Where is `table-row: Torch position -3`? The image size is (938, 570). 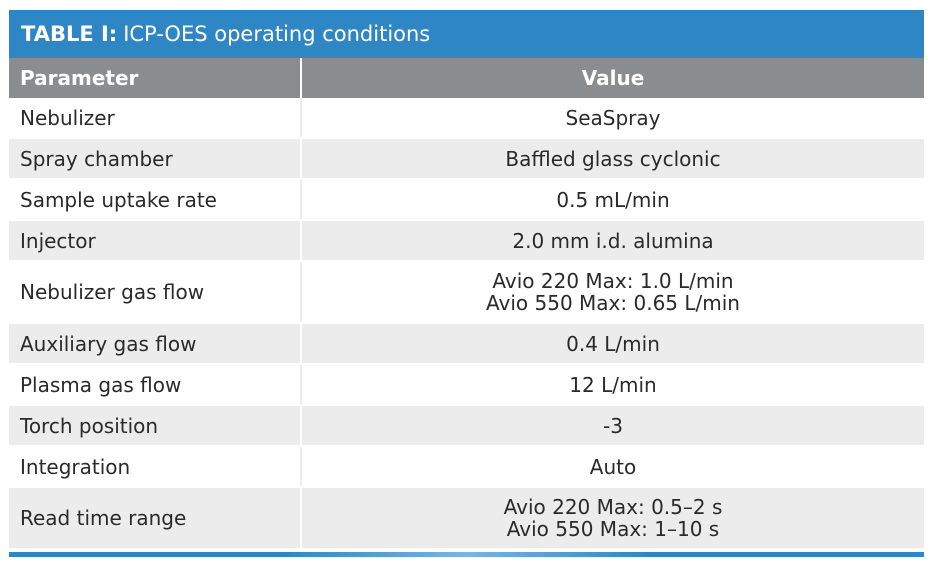 table-row: Torch position -3 is located at coordinates (466, 426).